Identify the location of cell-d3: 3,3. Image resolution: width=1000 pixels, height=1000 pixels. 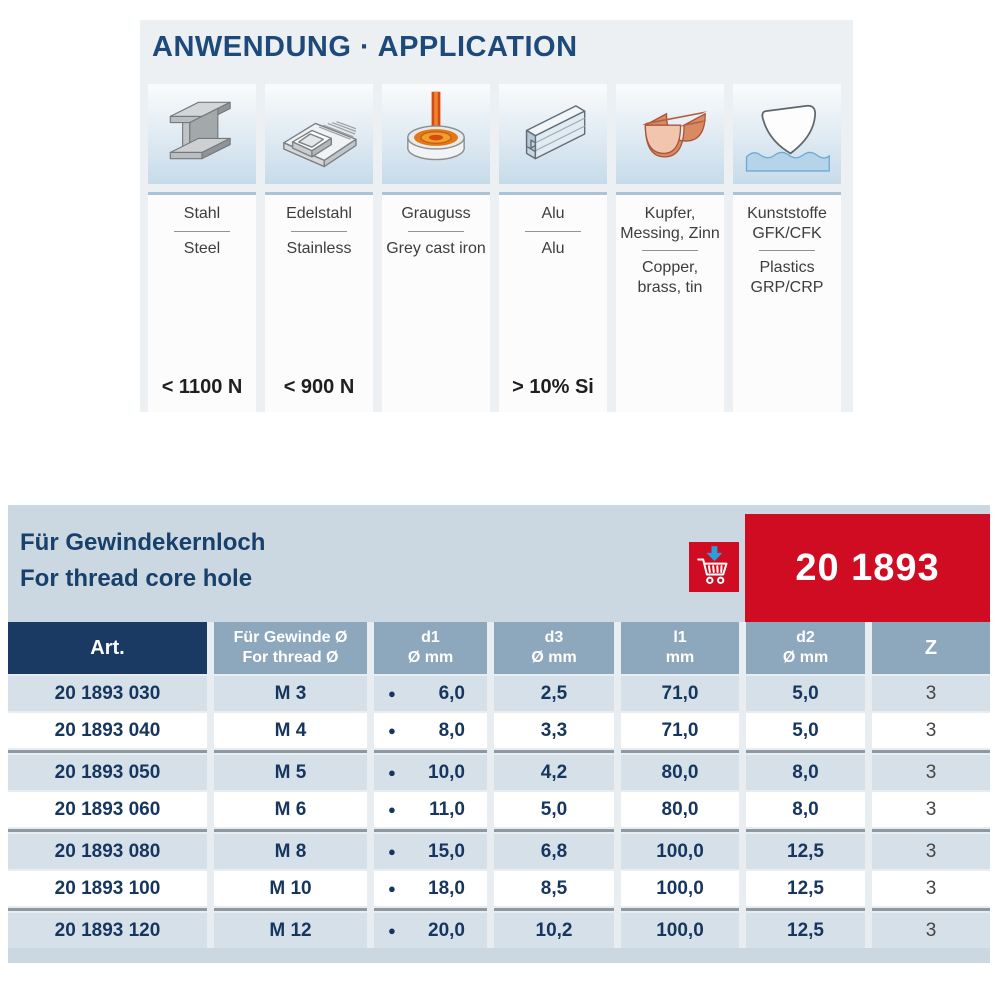
(554, 730).